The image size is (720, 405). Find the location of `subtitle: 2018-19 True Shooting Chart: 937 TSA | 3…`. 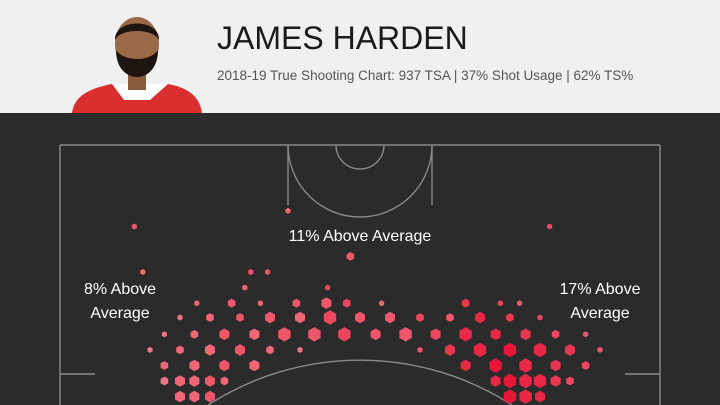

subtitle: 2018-19 True Shooting Chart: 937 TSA | 3… is located at coordinates (425, 75).